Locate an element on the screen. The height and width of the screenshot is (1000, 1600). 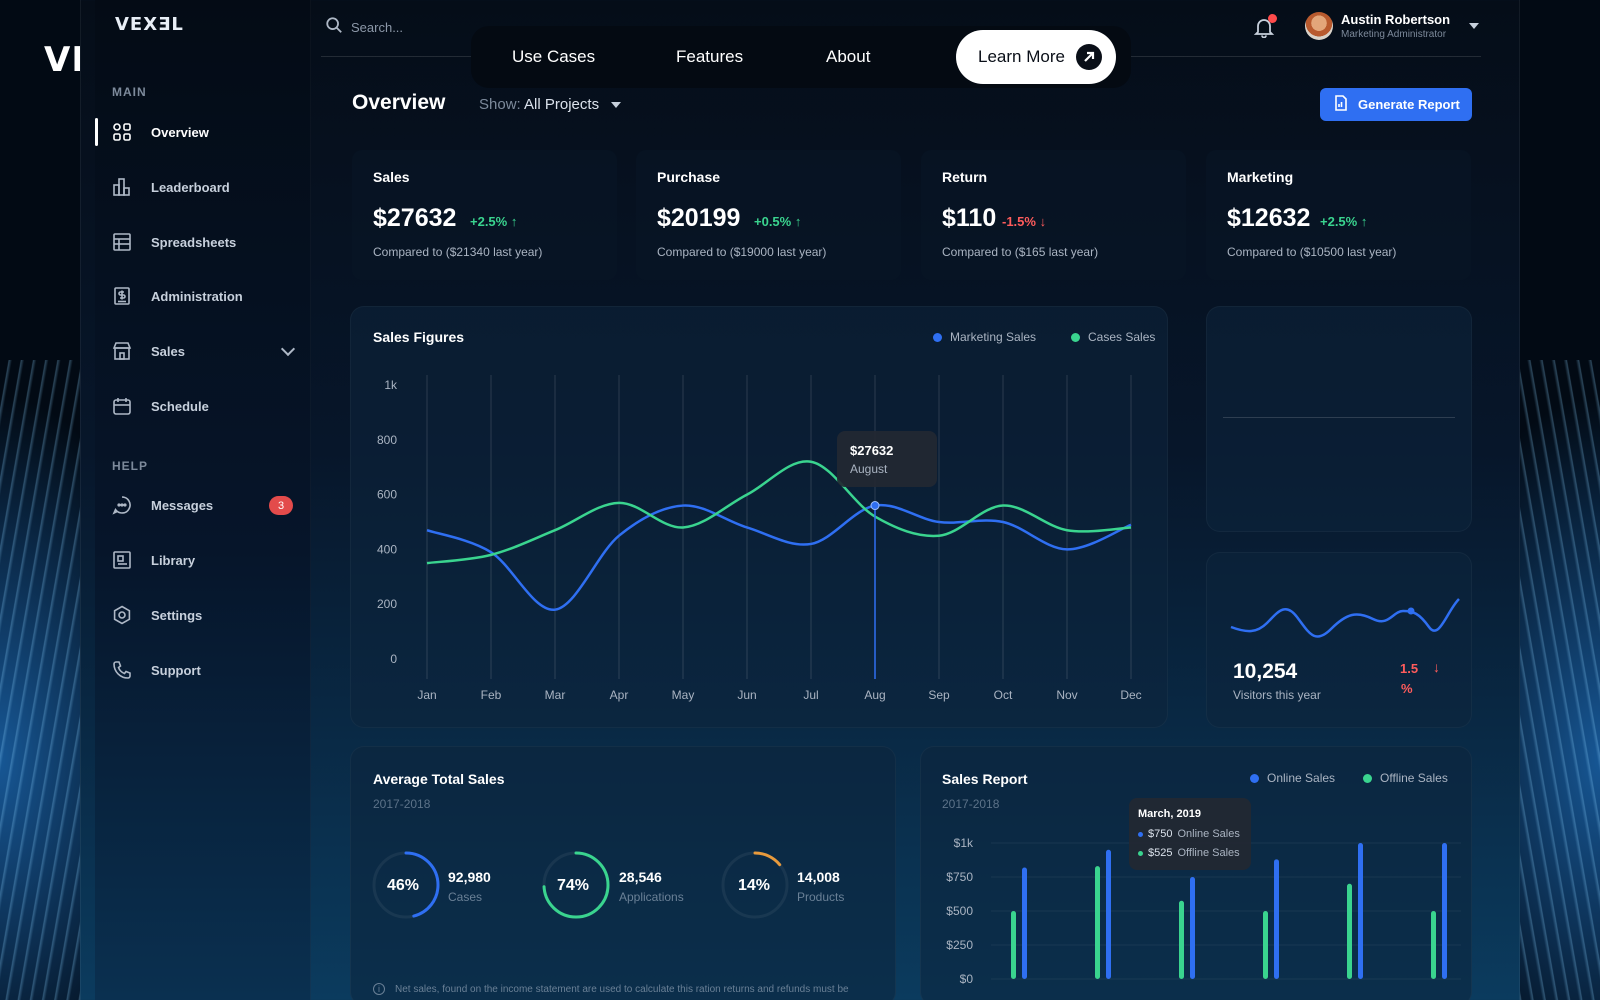
sidebar-item-schedule: Schedule is located at coordinates (203, 406).